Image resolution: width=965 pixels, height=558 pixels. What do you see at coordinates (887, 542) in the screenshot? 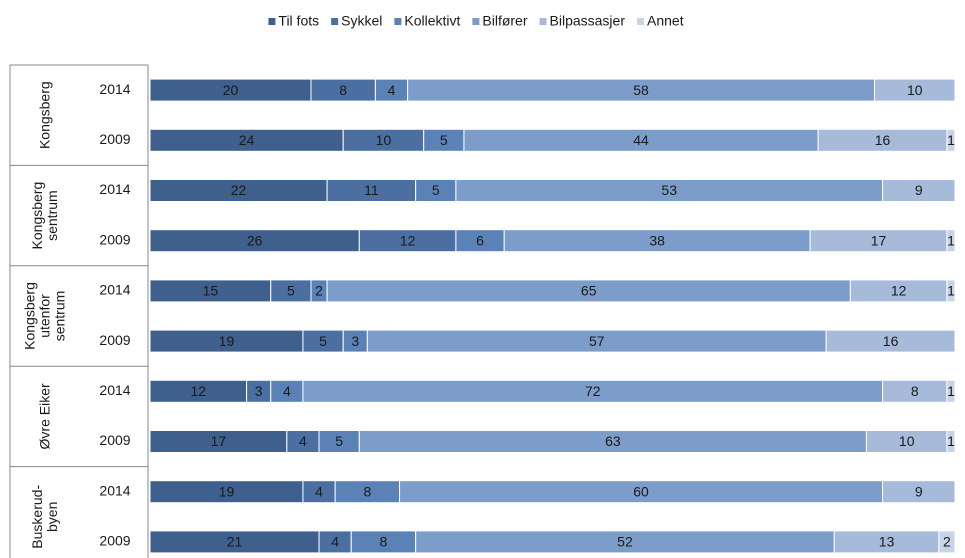
I see `data-label: 13` at bounding box center [887, 542].